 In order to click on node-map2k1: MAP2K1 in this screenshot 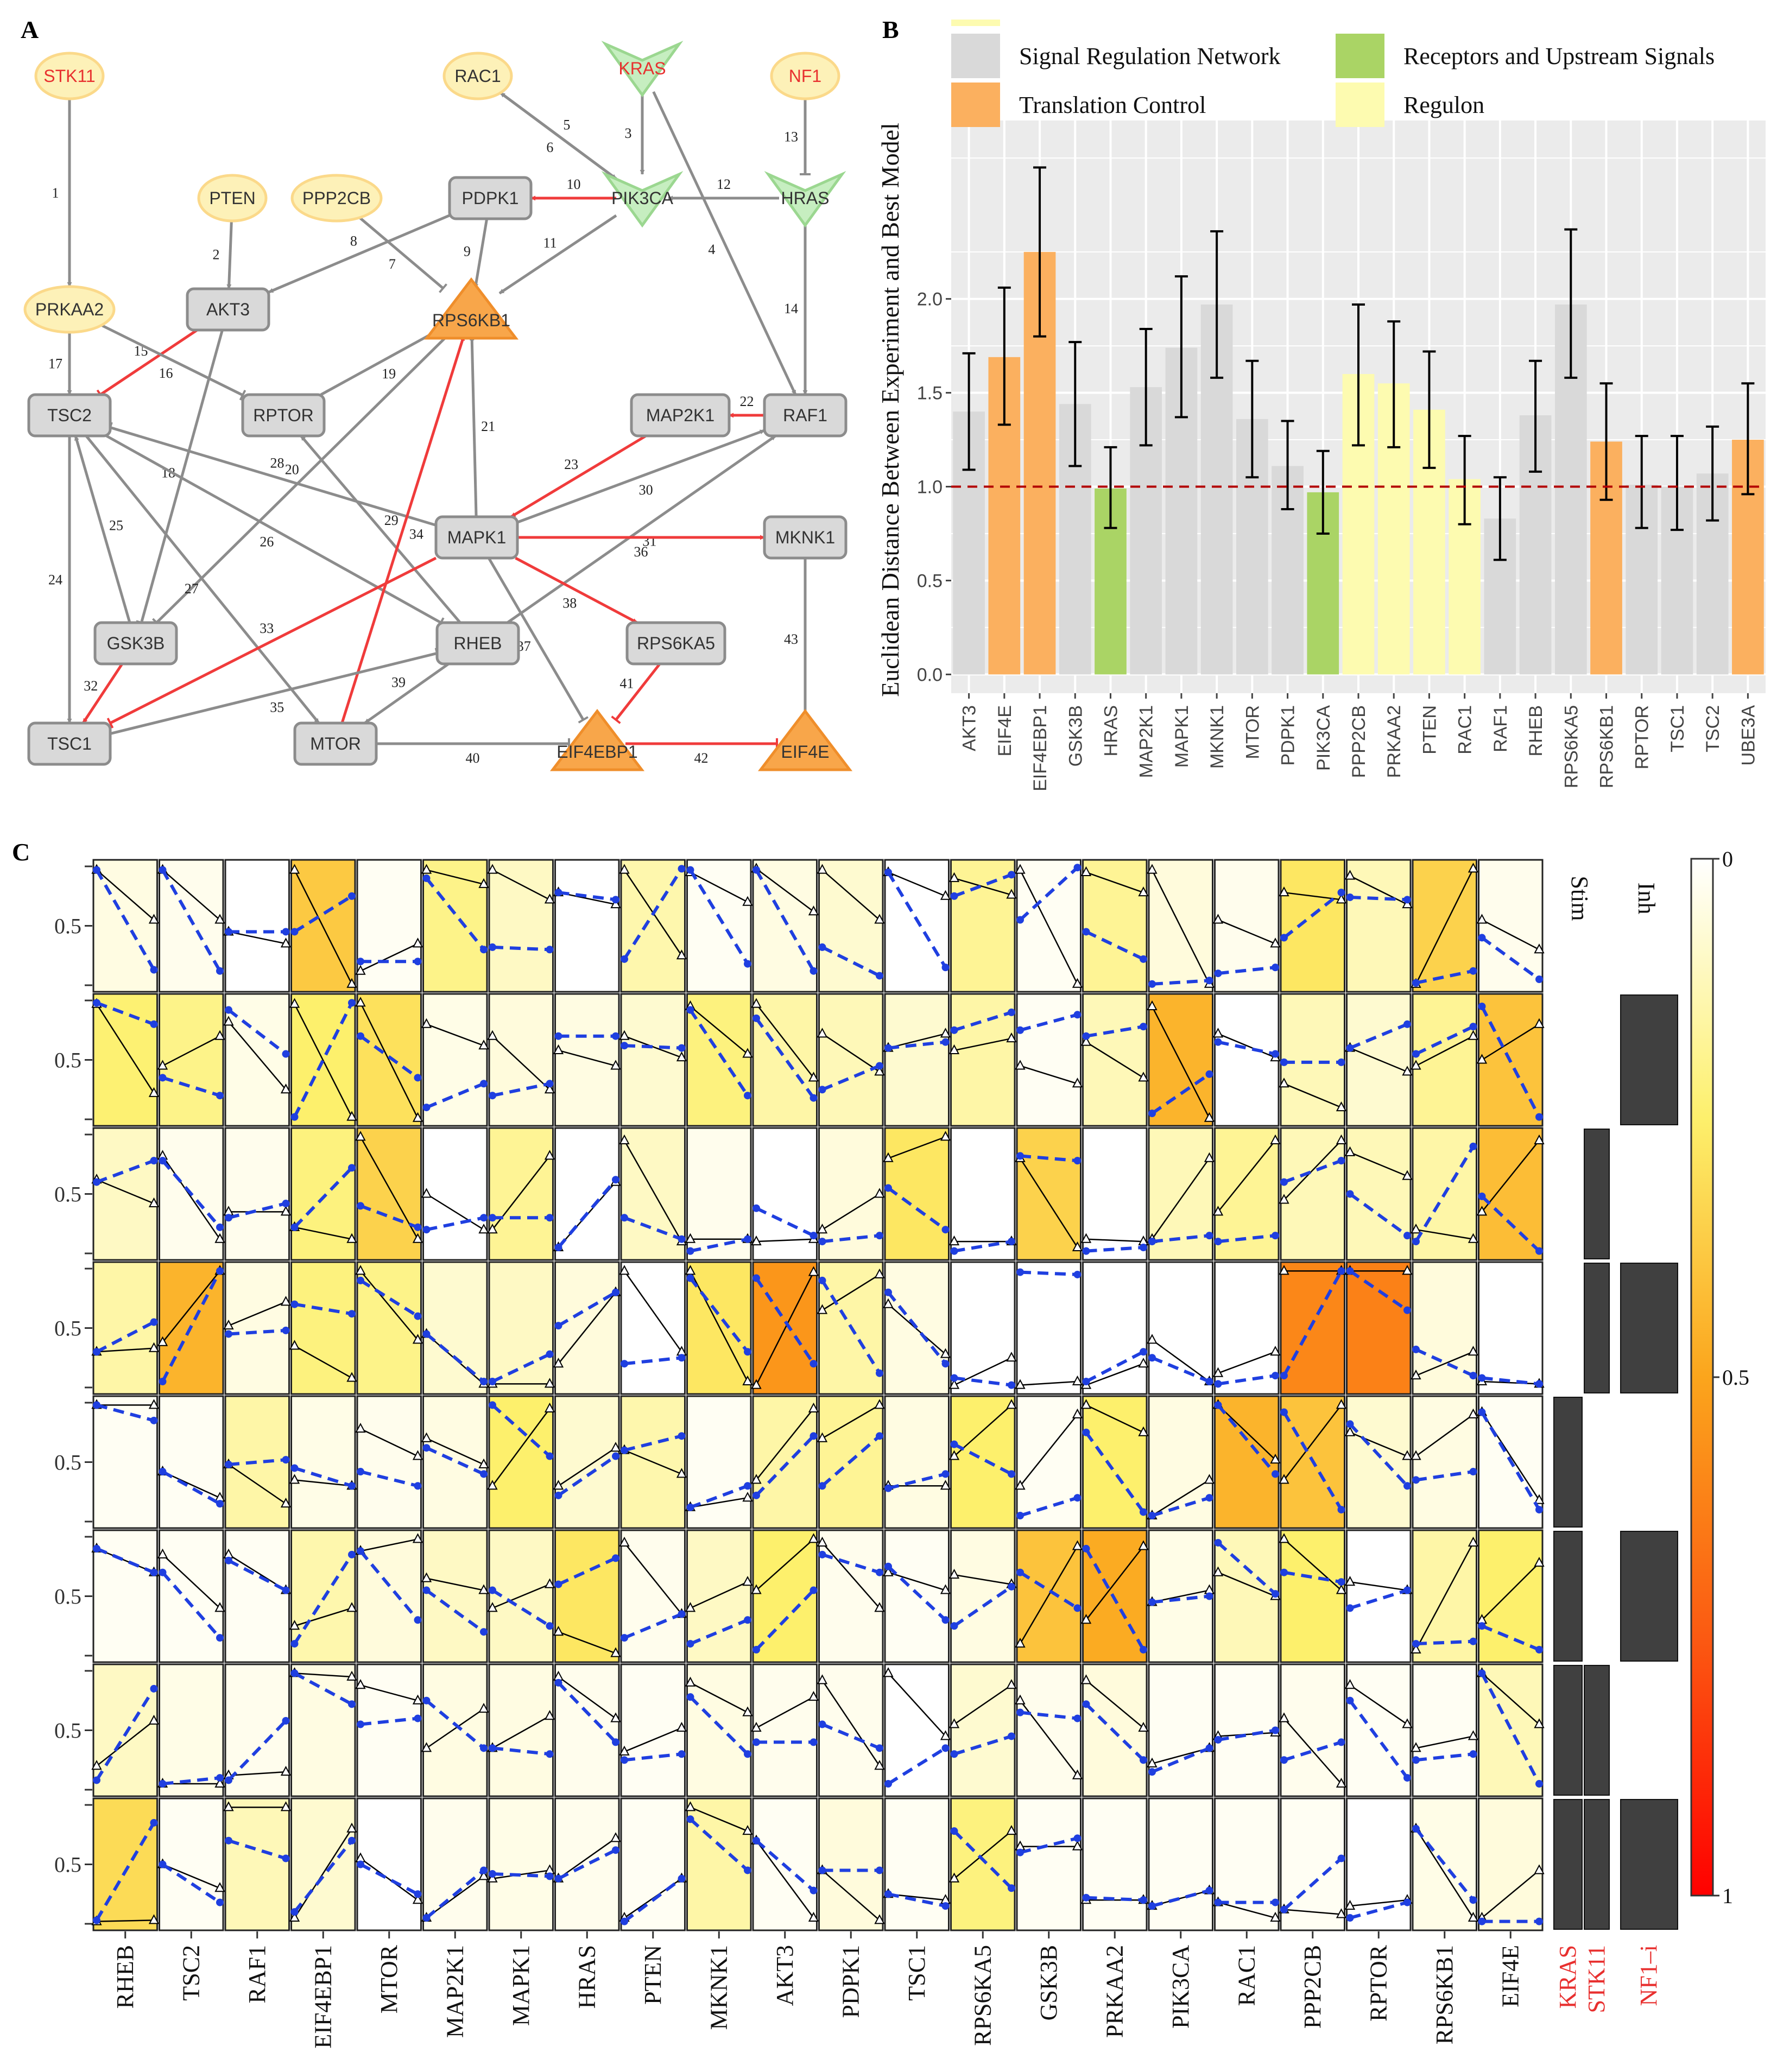, I will do `click(680, 415)`.